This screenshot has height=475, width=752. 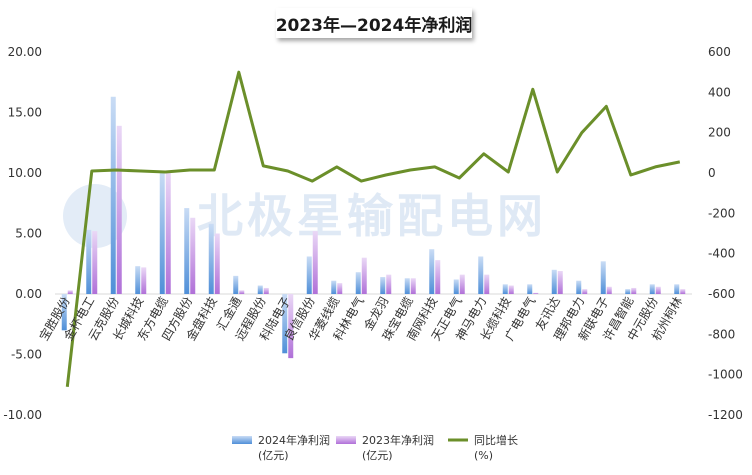 What do you see at coordinates (25, 52) in the screenshot?
I see `y-left-tick-label: 20.00` at bounding box center [25, 52].